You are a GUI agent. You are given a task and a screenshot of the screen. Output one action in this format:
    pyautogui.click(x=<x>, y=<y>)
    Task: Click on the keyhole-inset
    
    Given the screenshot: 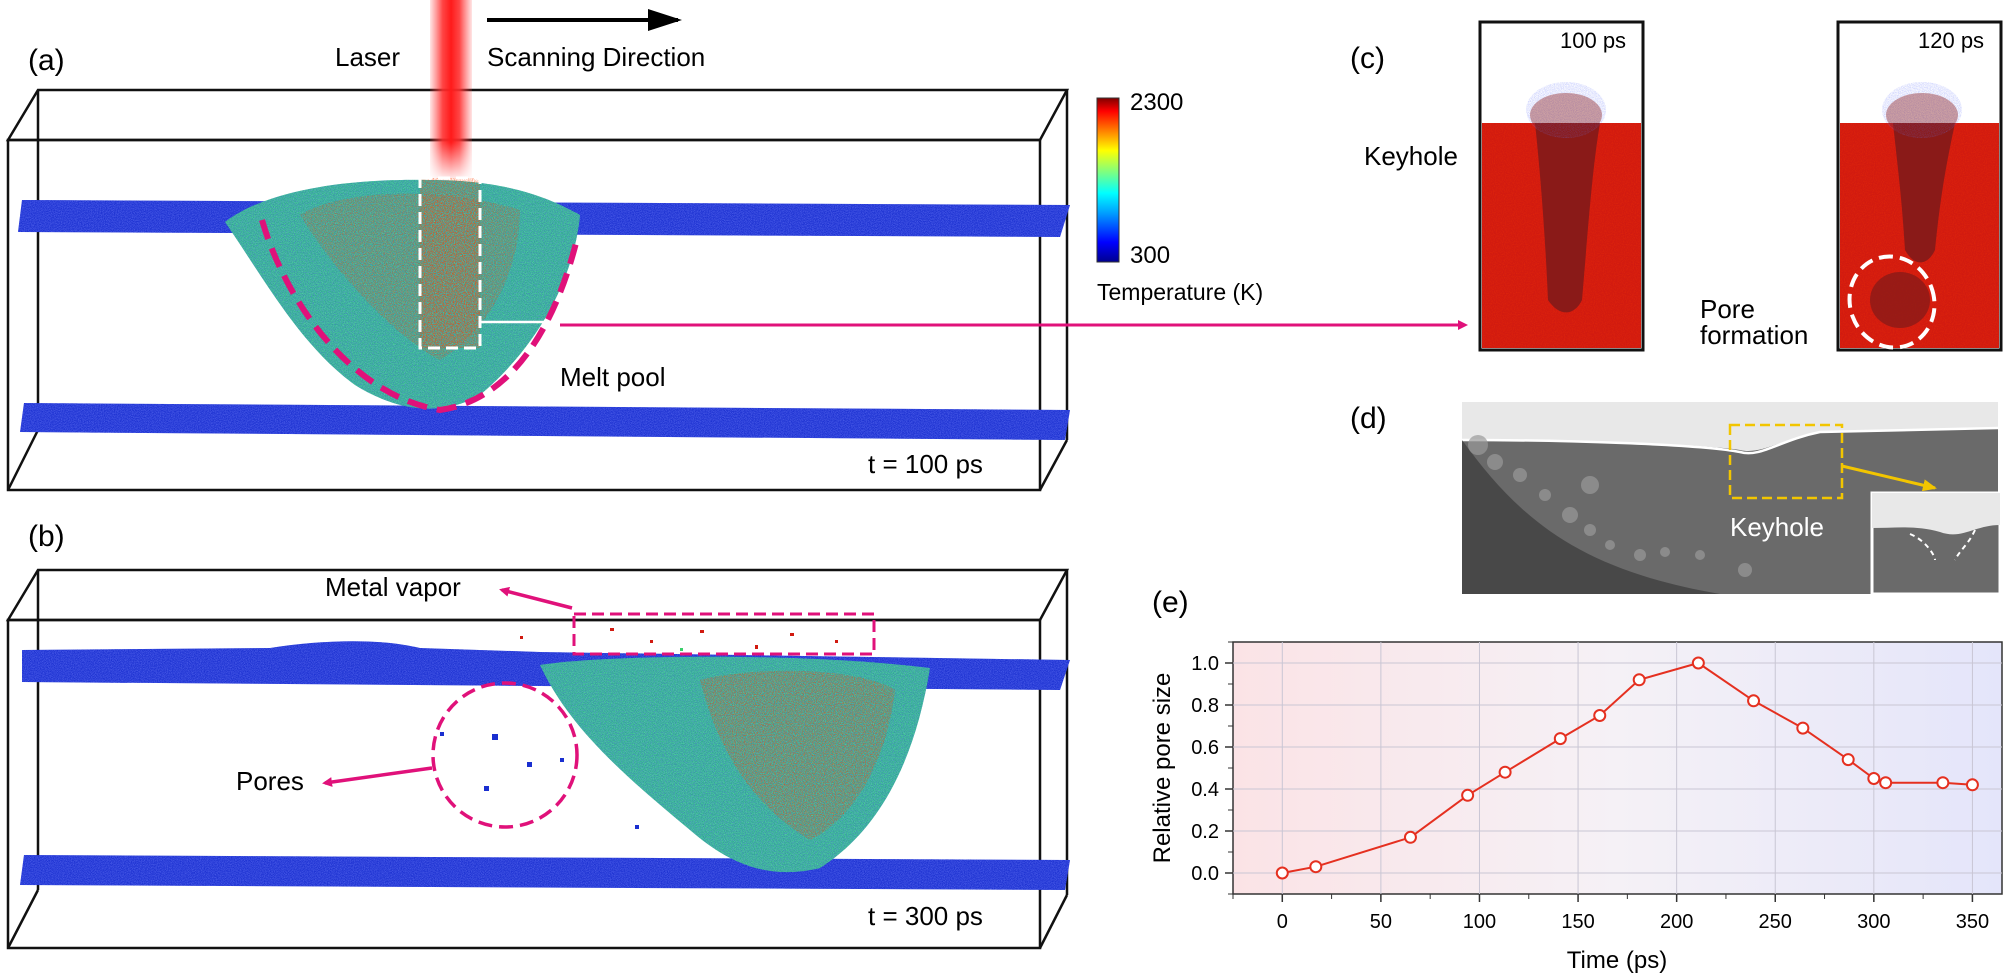 What is the action you would take?
    pyautogui.click(x=1936, y=543)
    